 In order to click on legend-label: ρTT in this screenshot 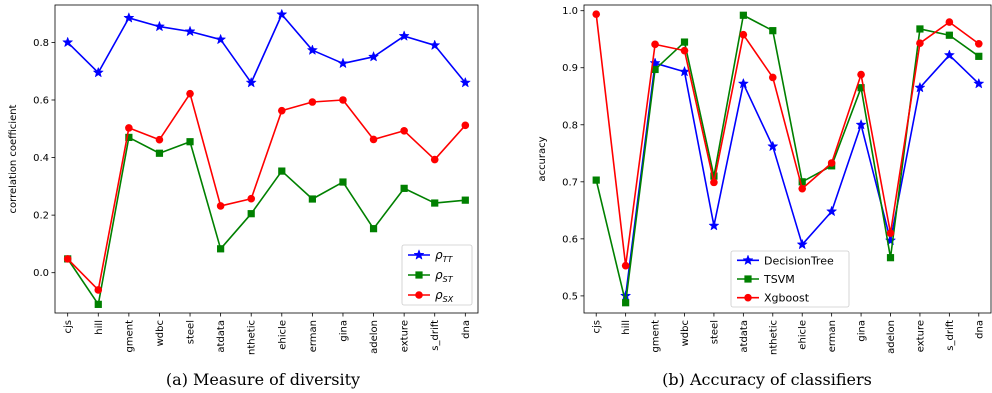, I will do `click(444, 256)`.